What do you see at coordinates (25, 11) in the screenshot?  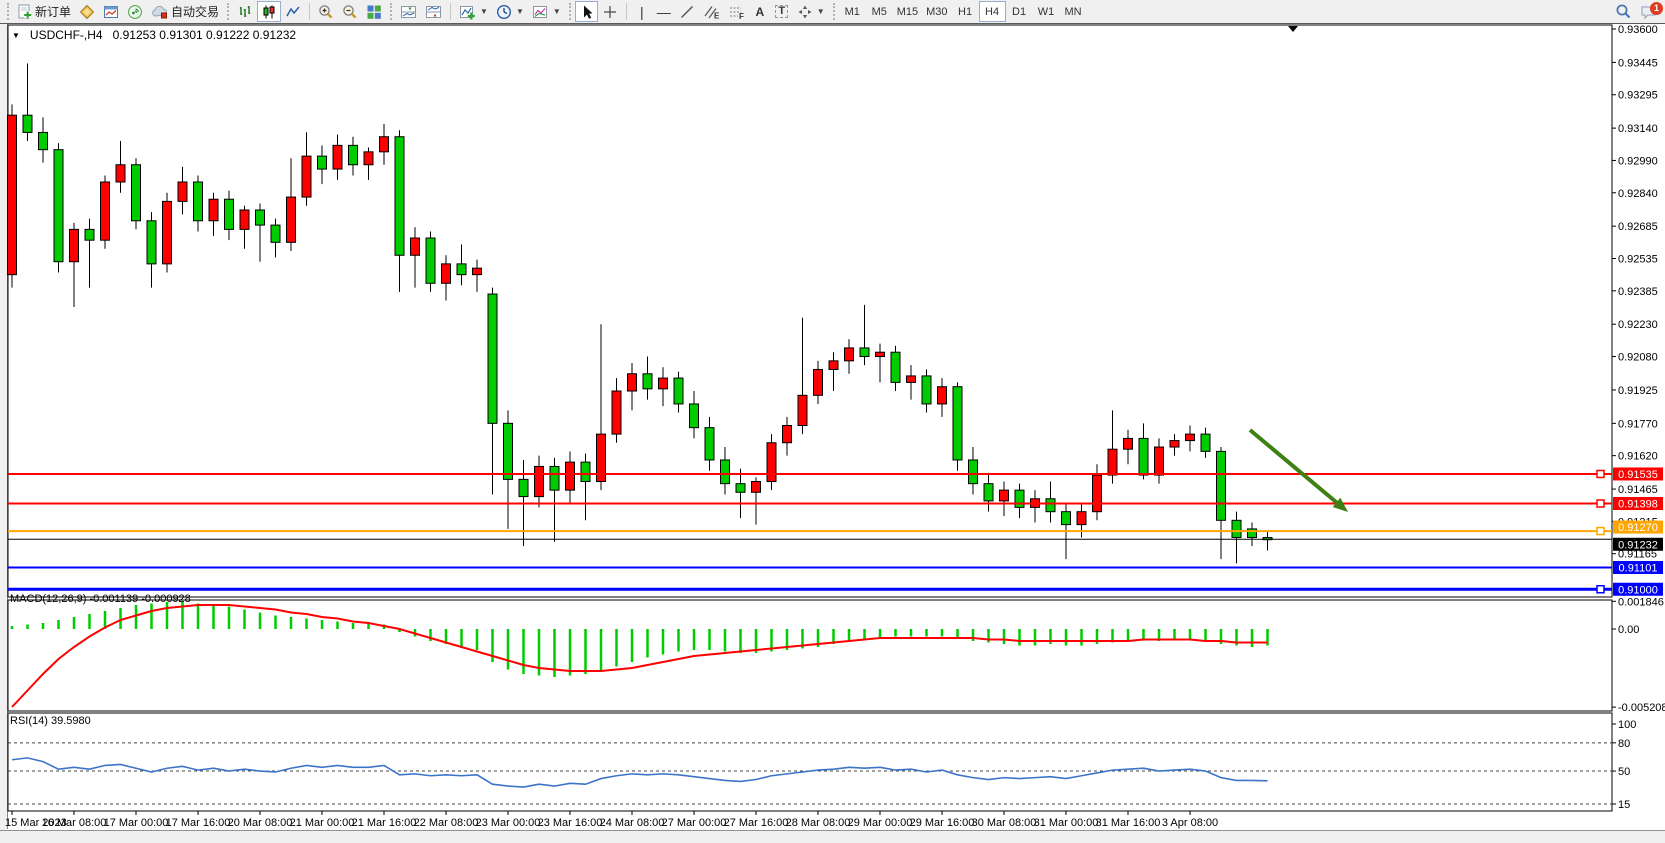 I see `new-order-icon` at bounding box center [25, 11].